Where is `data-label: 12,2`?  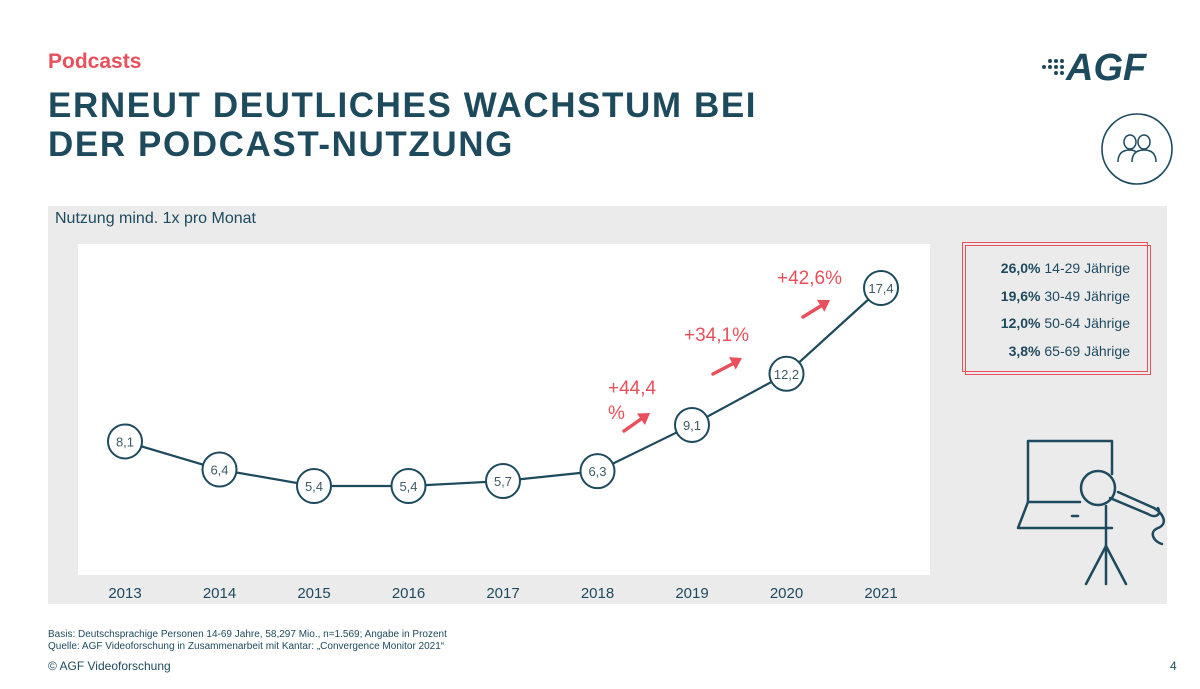 data-label: 12,2 is located at coordinates (786, 374).